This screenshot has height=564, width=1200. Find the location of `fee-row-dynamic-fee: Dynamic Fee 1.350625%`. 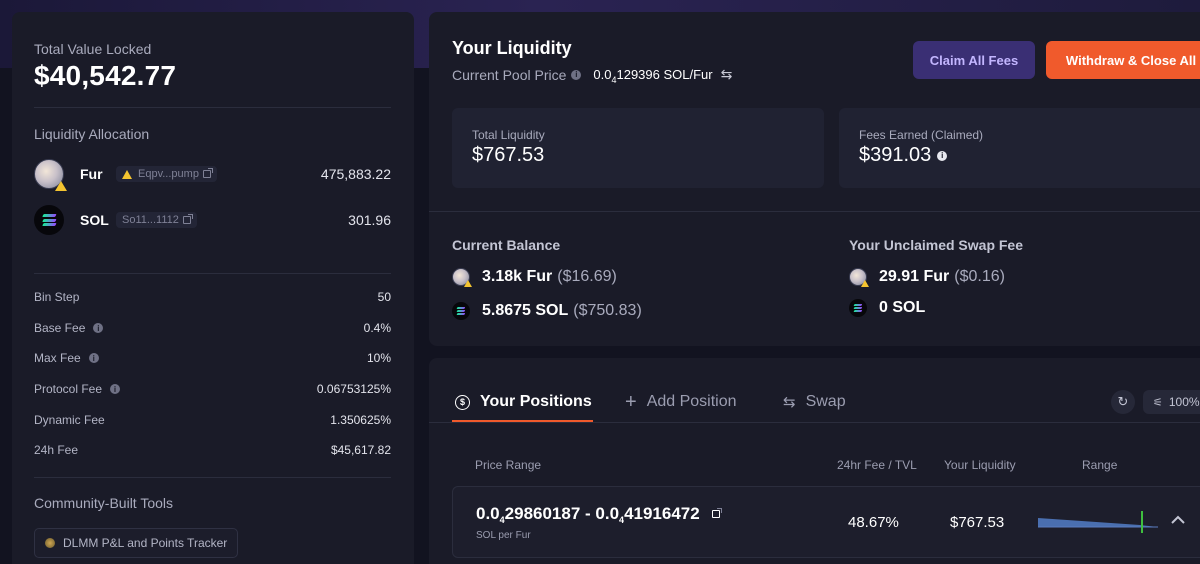

fee-row-dynamic-fee: Dynamic Fee 1.350625% is located at coordinates (212, 420).